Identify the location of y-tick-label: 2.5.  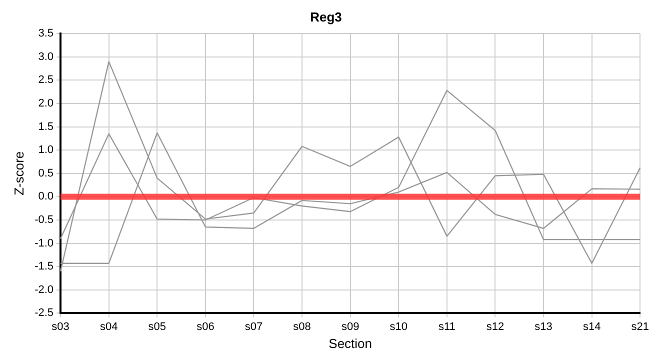
(46, 80).